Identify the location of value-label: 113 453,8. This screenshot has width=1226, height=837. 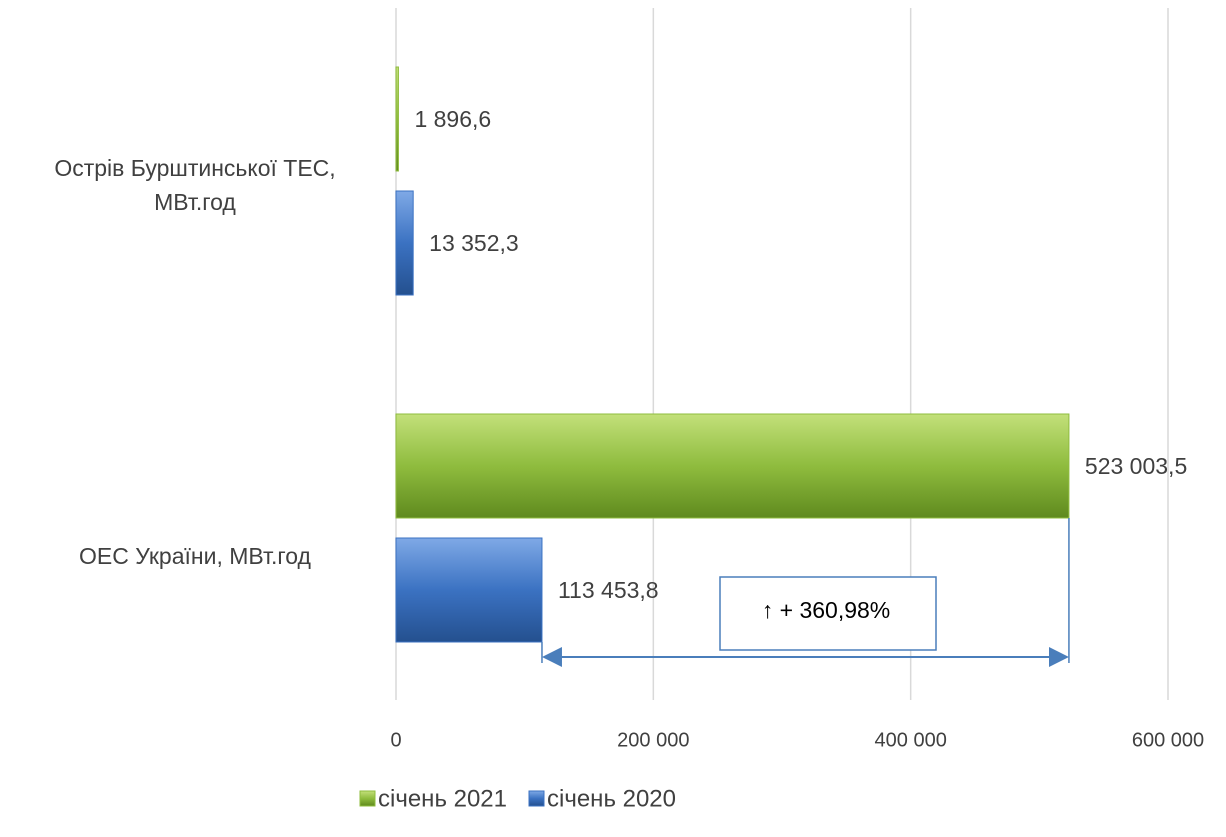
(608, 590).